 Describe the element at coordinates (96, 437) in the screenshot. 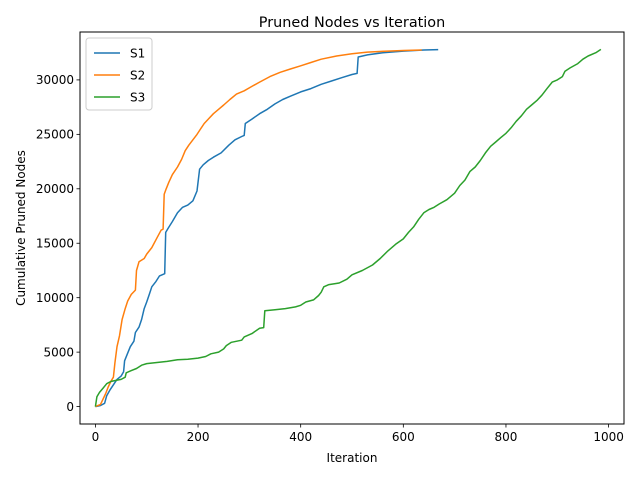

I see `x-tick-label: 0` at that location.